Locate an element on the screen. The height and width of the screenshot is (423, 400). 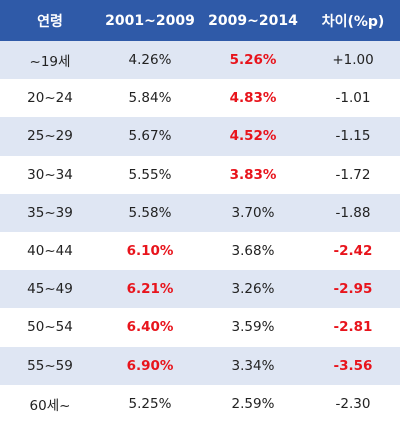
cell-rate-2001-2009: 4.26% is located at coordinates (150, 60).